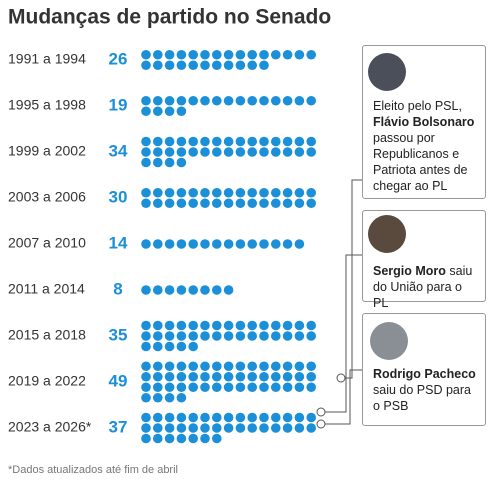 The image size is (495, 480). Describe the element at coordinates (424, 260) in the screenshot. I see `annotation-box: Sergio Moro saiu do União para o PL` at that location.